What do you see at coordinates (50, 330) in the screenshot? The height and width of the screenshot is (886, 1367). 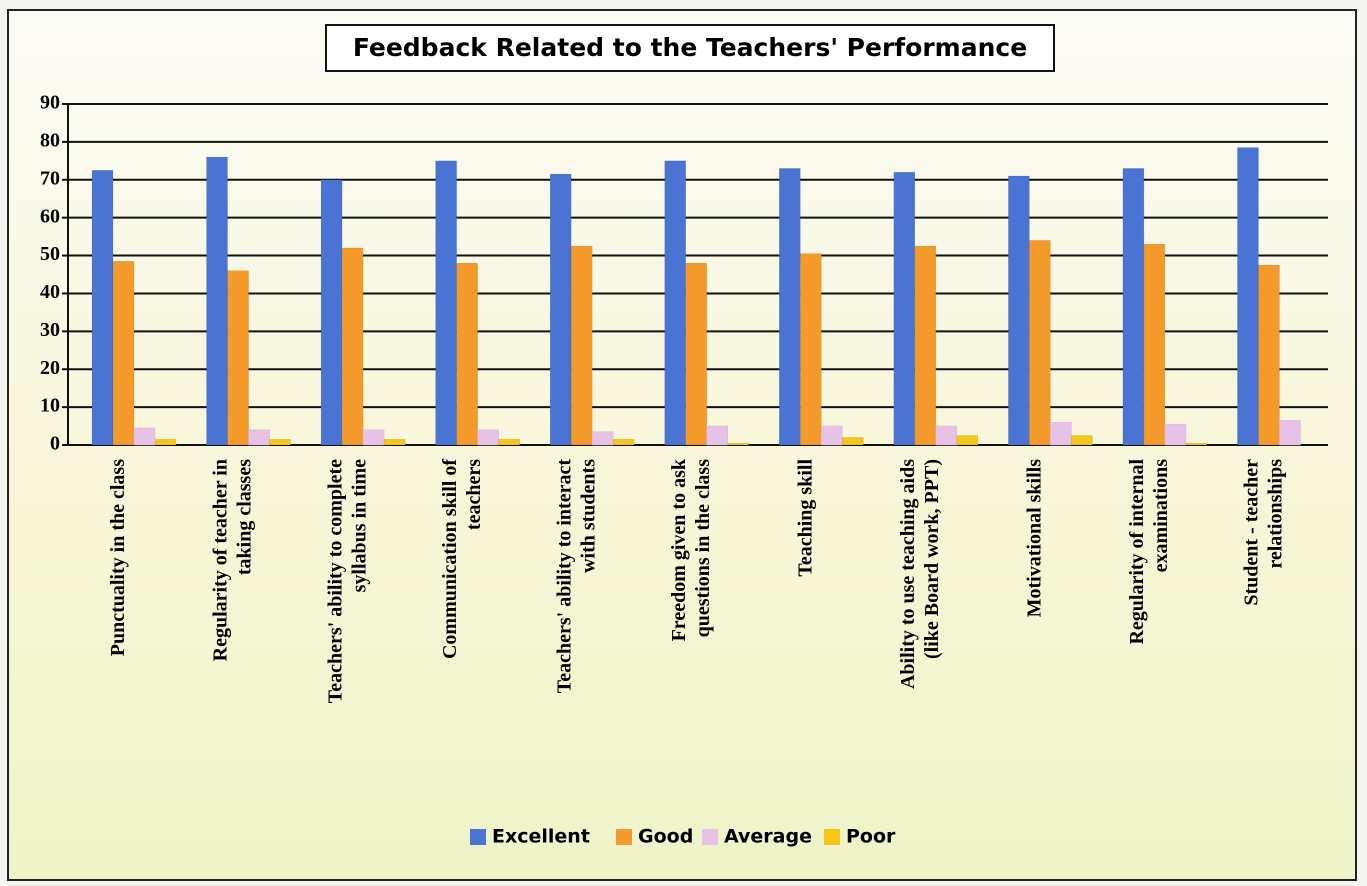 I see `y-tick-label: 30` at bounding box center [50, 330].